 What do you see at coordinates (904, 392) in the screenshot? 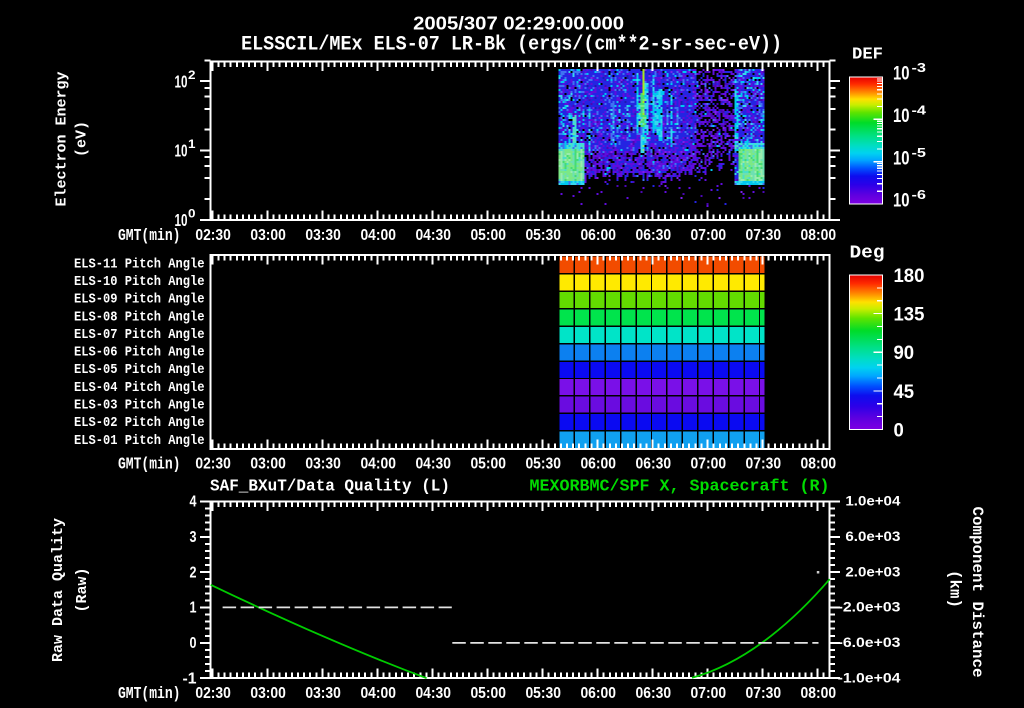
I see `svg-text: 45` at bounding box center [904, 392].